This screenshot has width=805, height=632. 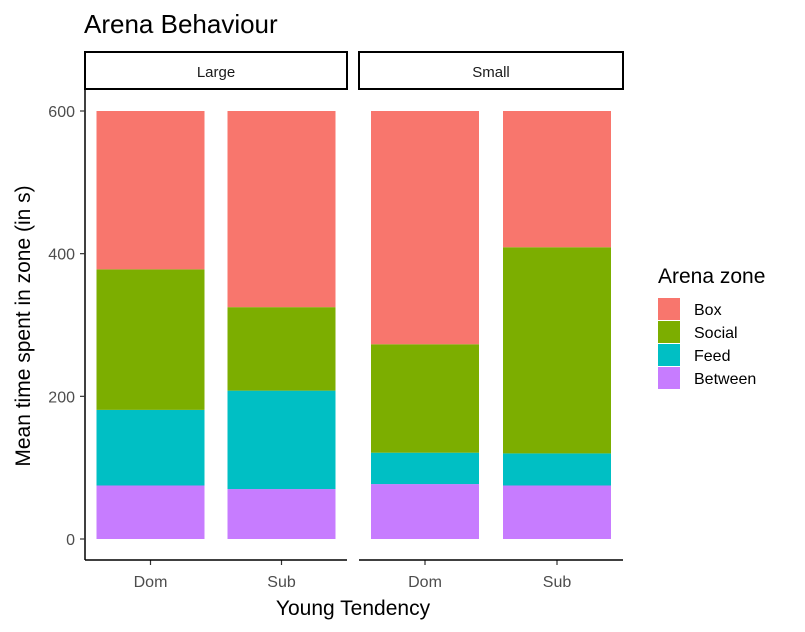 I want to click on y-tick-label: 600, so click(x=61, y=112).